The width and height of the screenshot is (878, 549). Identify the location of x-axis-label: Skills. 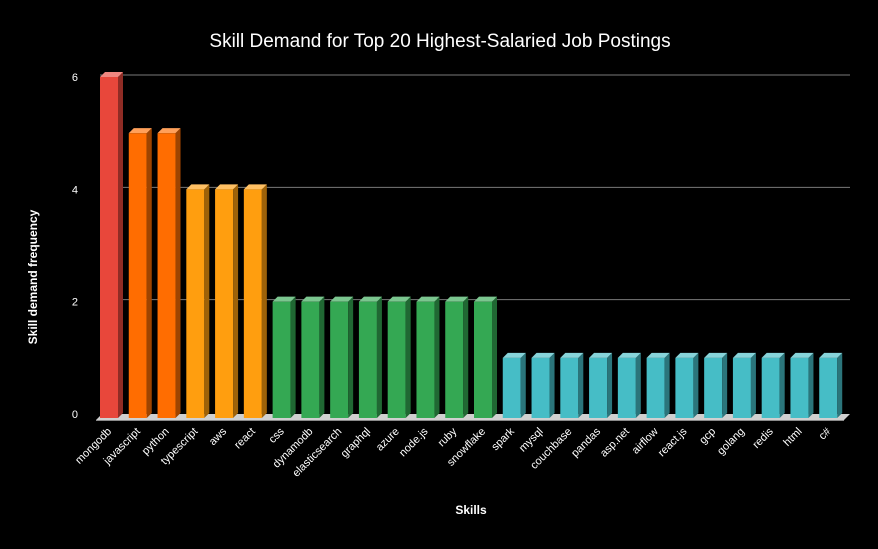
(471, 510).